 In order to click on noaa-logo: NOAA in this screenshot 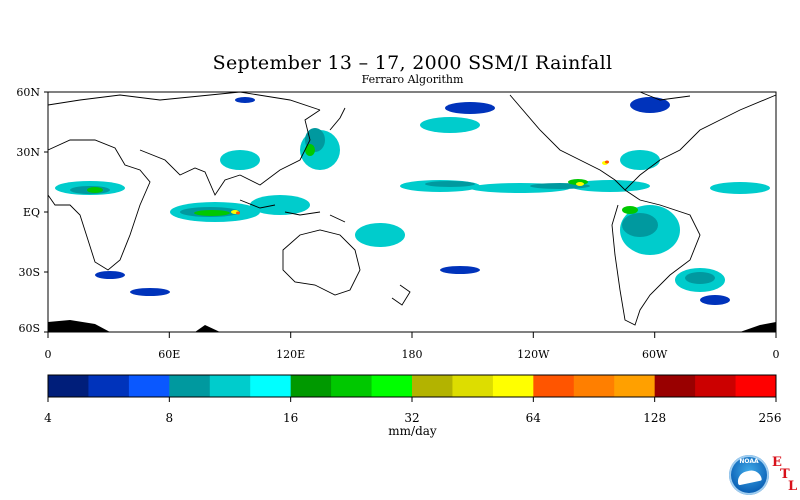, I will do `click(749, 475)`.